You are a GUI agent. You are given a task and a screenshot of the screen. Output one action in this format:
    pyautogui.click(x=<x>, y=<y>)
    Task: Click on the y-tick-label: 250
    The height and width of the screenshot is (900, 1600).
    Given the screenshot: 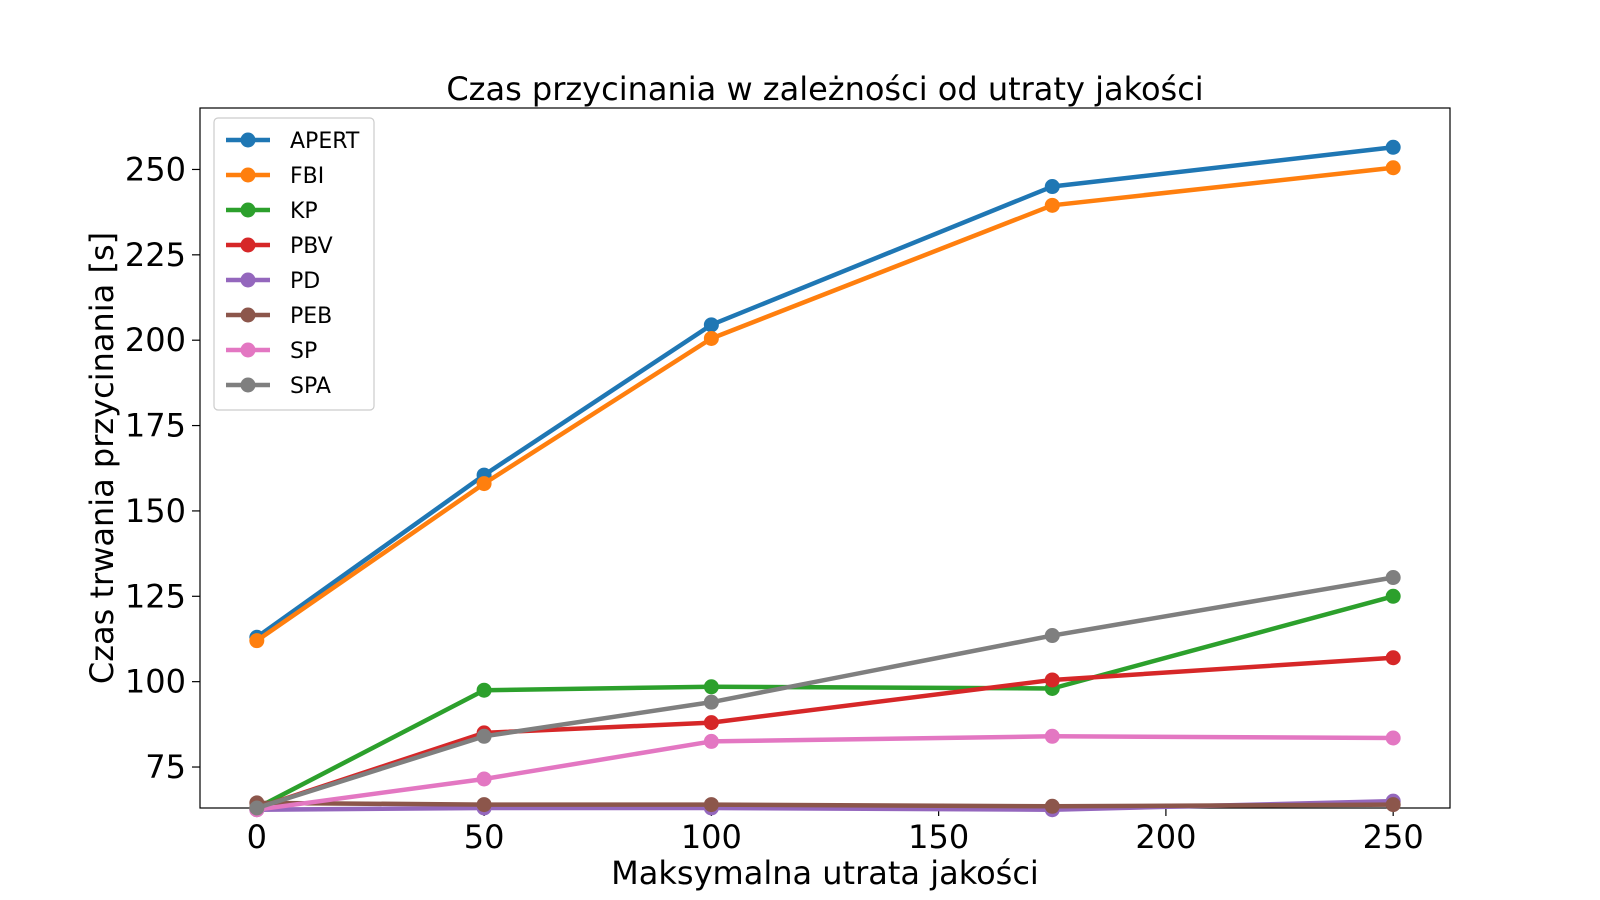 What is the action you would take?
    pyautogui.click(x=155, y=169)
    